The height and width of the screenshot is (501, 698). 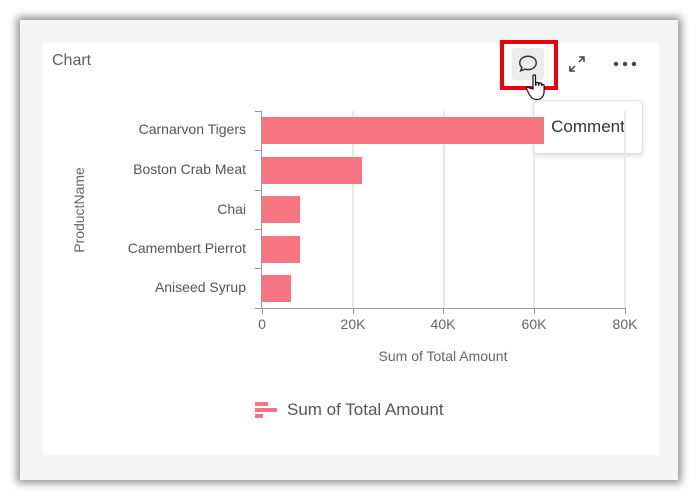 I want to click on bar-chai, so click(x=281, y=209).